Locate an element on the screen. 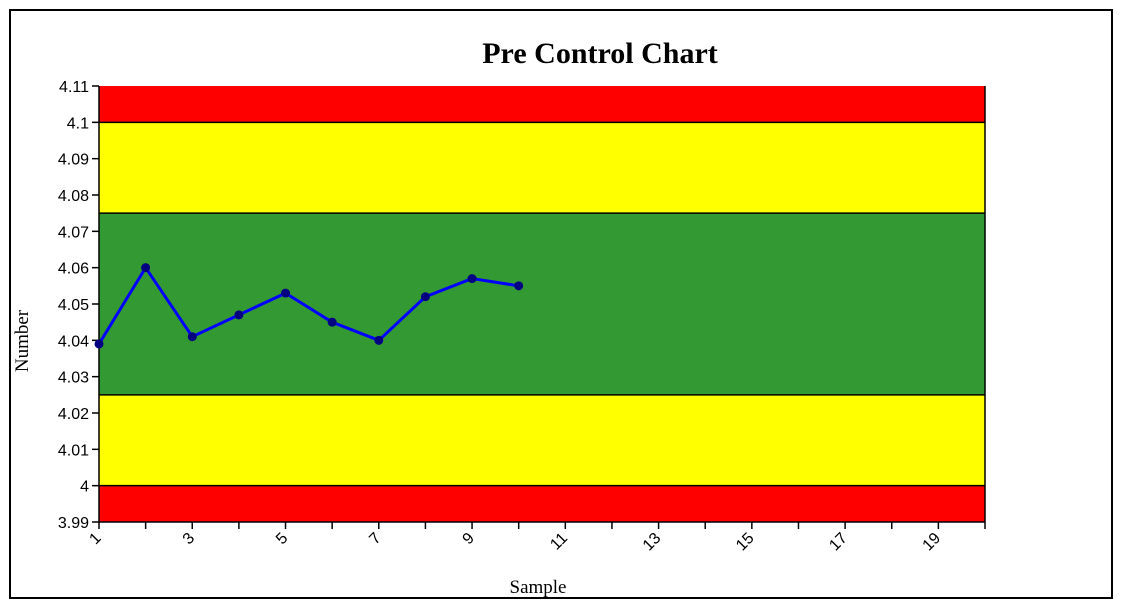  y-tick-label: 4.03 is located at coordinates (73, 378).